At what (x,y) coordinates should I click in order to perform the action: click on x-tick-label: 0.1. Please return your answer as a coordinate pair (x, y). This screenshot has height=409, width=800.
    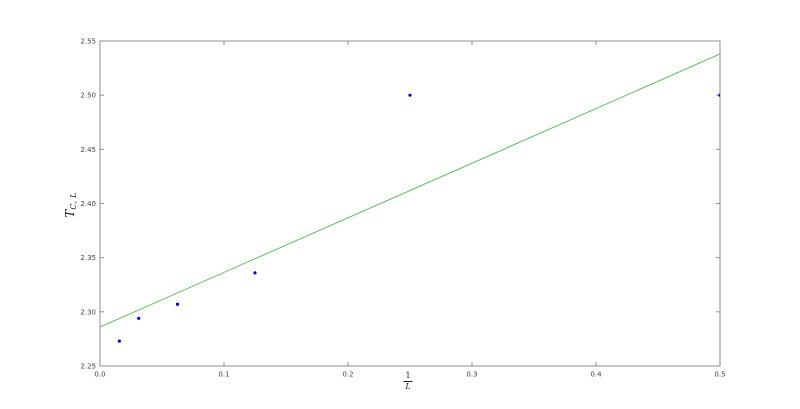
    Looking at the image, I should click on (223, 375).